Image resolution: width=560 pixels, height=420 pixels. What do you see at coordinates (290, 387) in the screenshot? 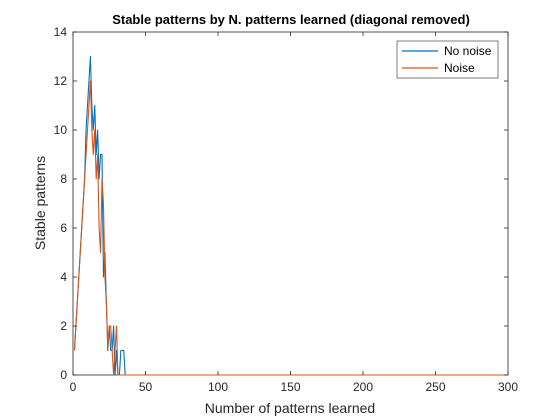
I see `x-tick-label: 150` at bounding box center [290, 387].